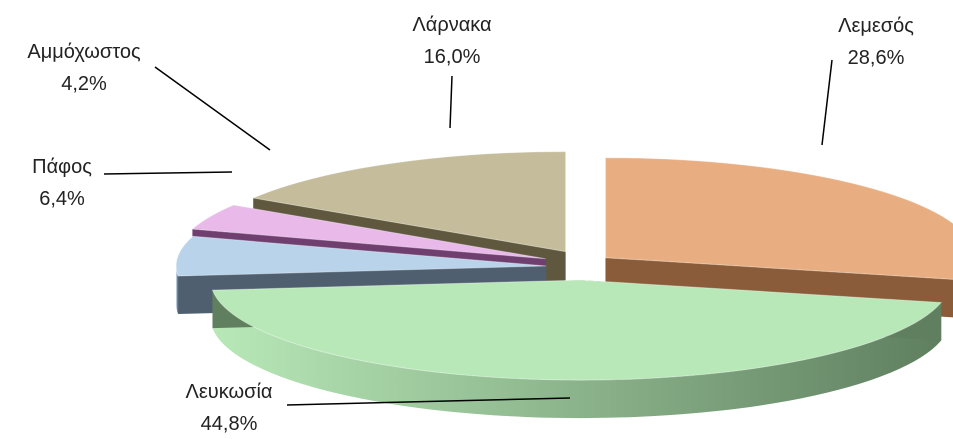 The width and height of the screenshot is (953, 439). Describe the element at coordinates (229, 424) in the screenshot. I see `slice-value-label-1: 44,8%` at that location.